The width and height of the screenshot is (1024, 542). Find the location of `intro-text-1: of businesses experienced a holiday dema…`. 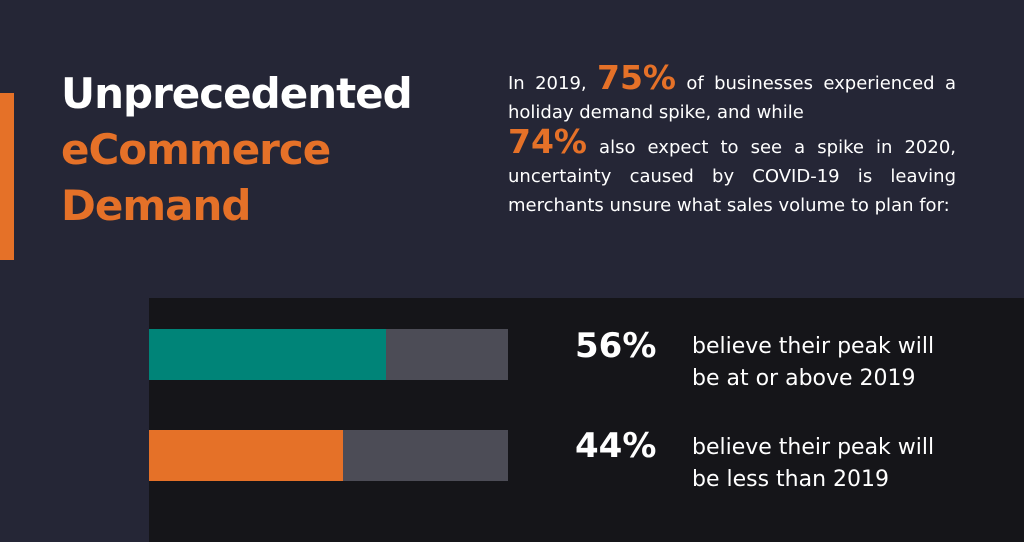

intro-text-1: of businesses experienced a holiday dema… is located at coordinates (732, 98).